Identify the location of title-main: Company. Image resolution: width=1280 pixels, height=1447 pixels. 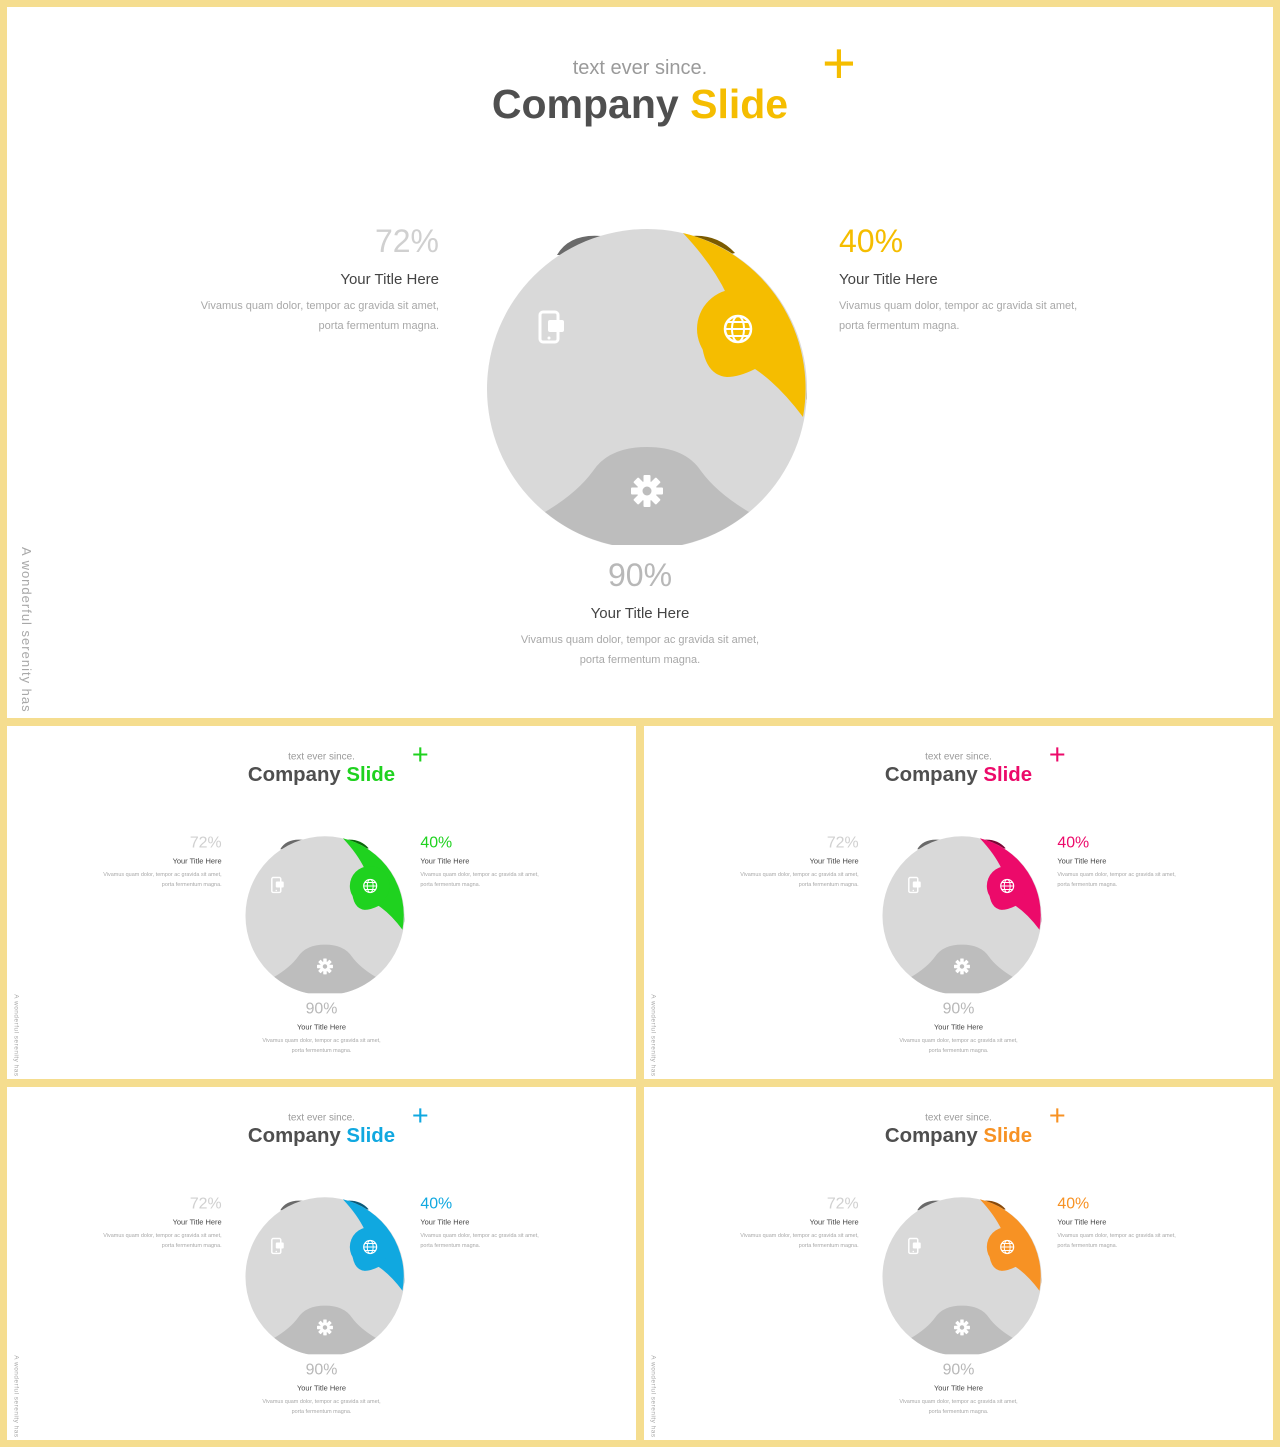
(931, 774).